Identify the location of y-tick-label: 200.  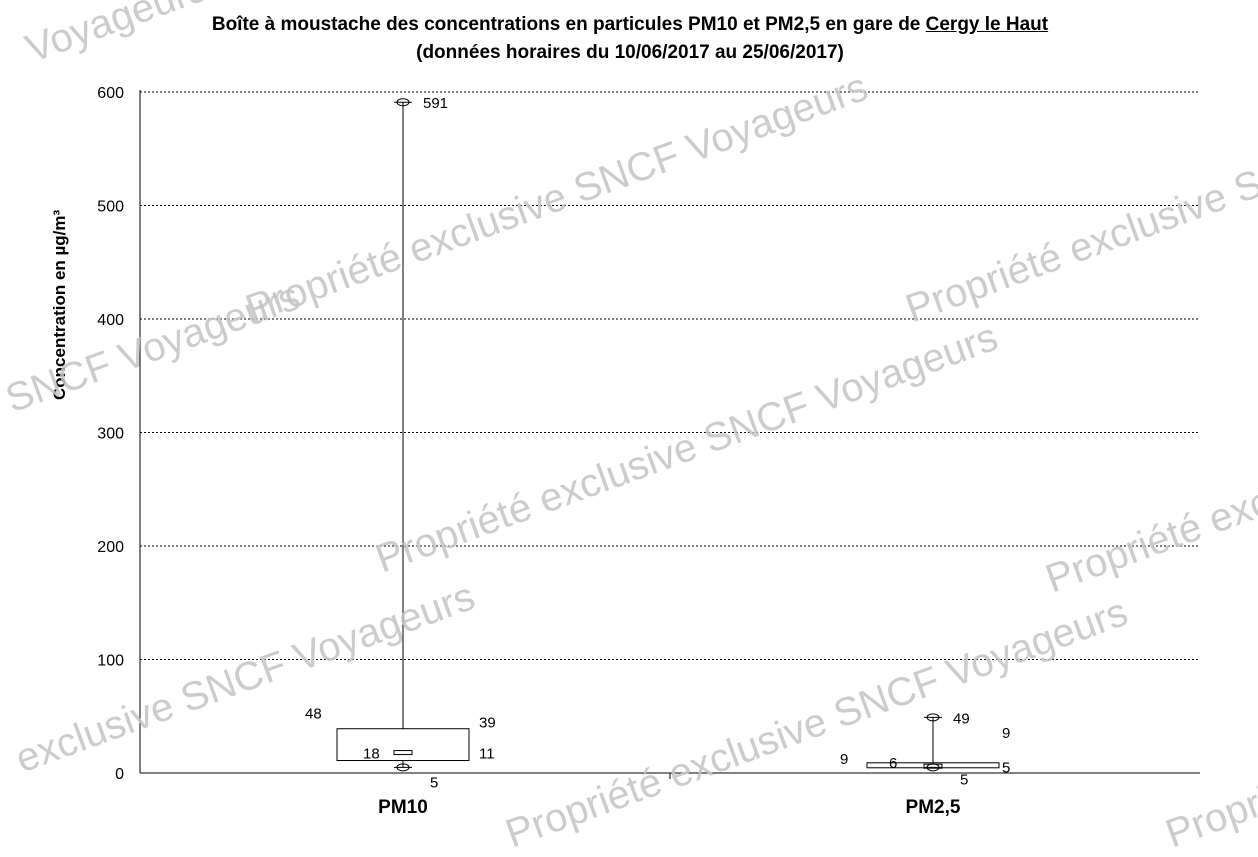
(110, 547).